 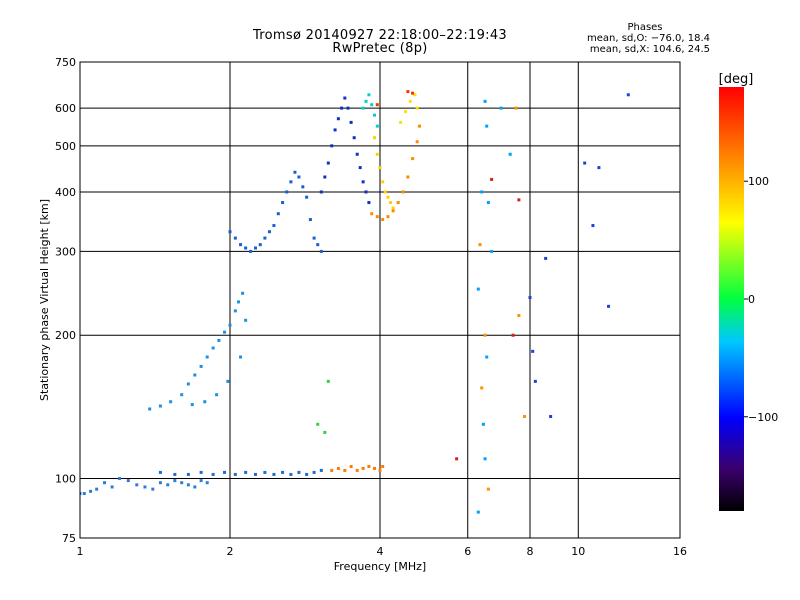 What do you see at coordinates (380, 48) in the screenshot?
I see `chart-subtitle: RwPretec (8p)` at bounding box center [380, 48].